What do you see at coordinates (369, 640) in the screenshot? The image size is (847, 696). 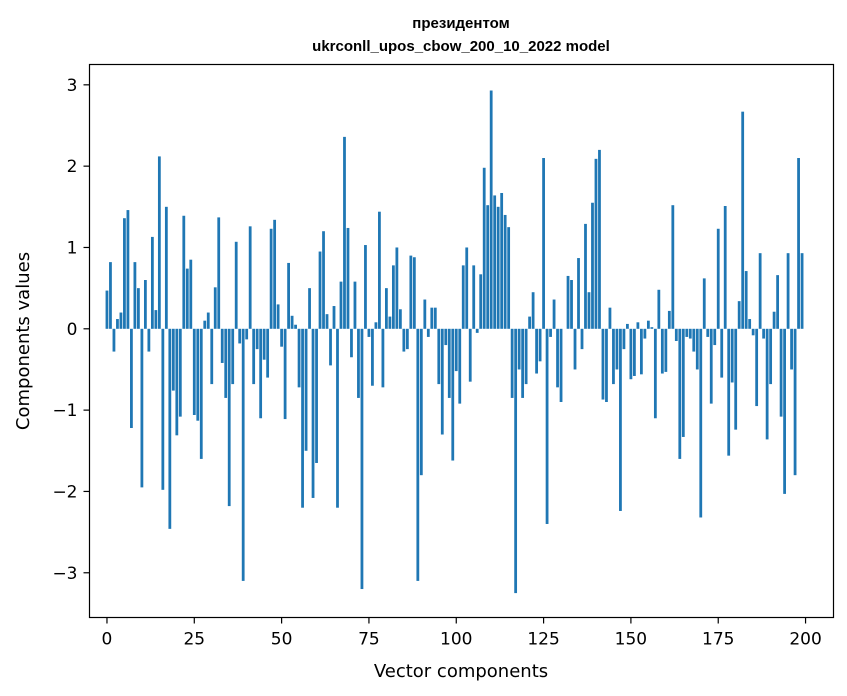 I see `x-tick-label: 75` at bounding box center [369, 640].